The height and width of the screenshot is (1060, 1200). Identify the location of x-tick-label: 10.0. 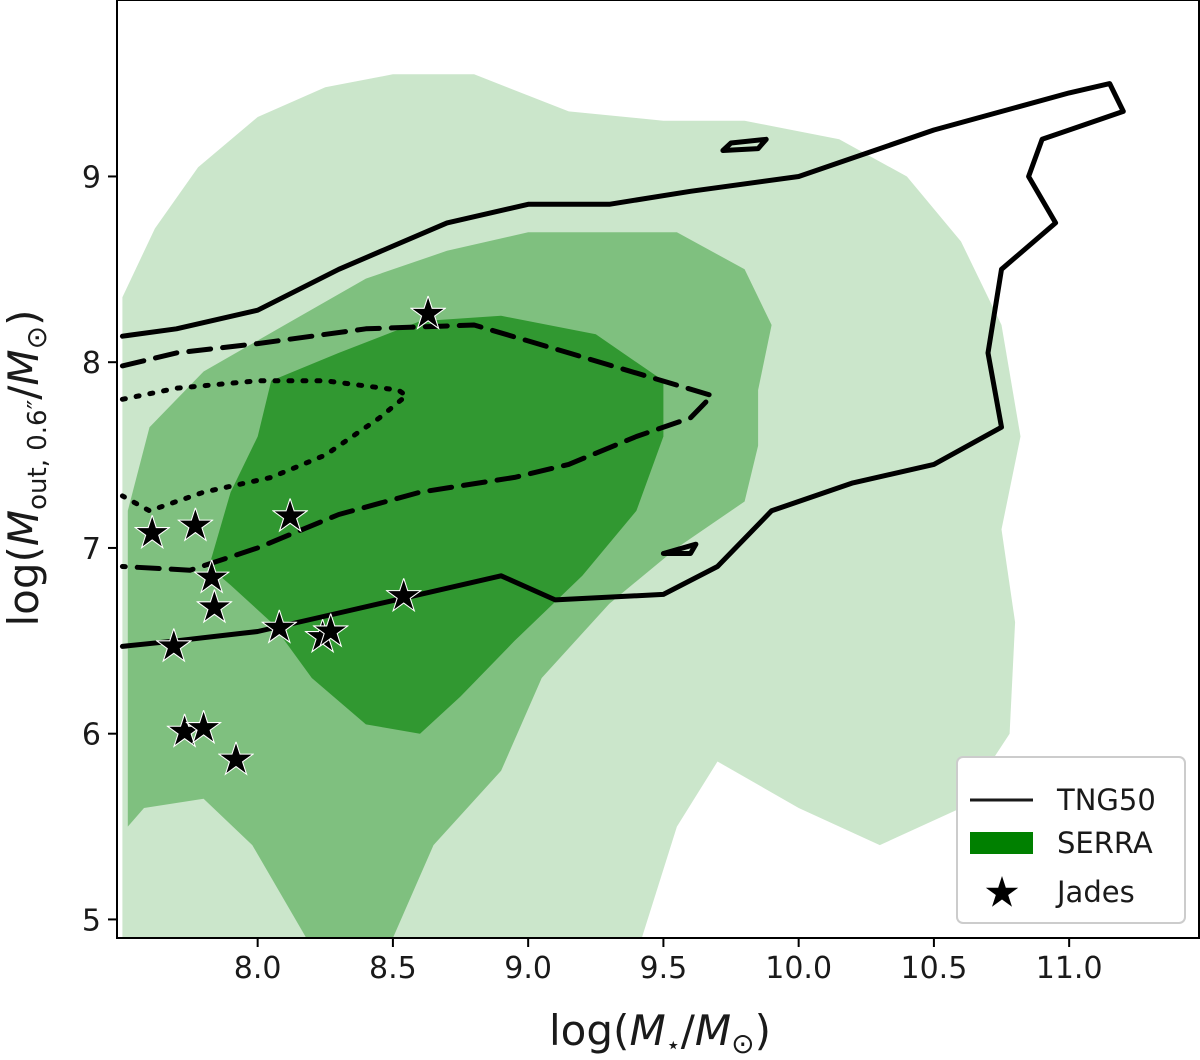
(798, 968).